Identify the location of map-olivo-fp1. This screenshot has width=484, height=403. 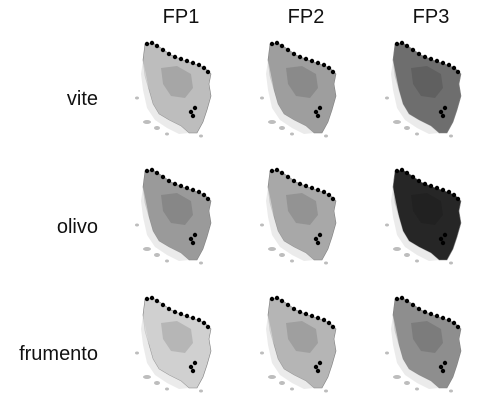
(181, 215).